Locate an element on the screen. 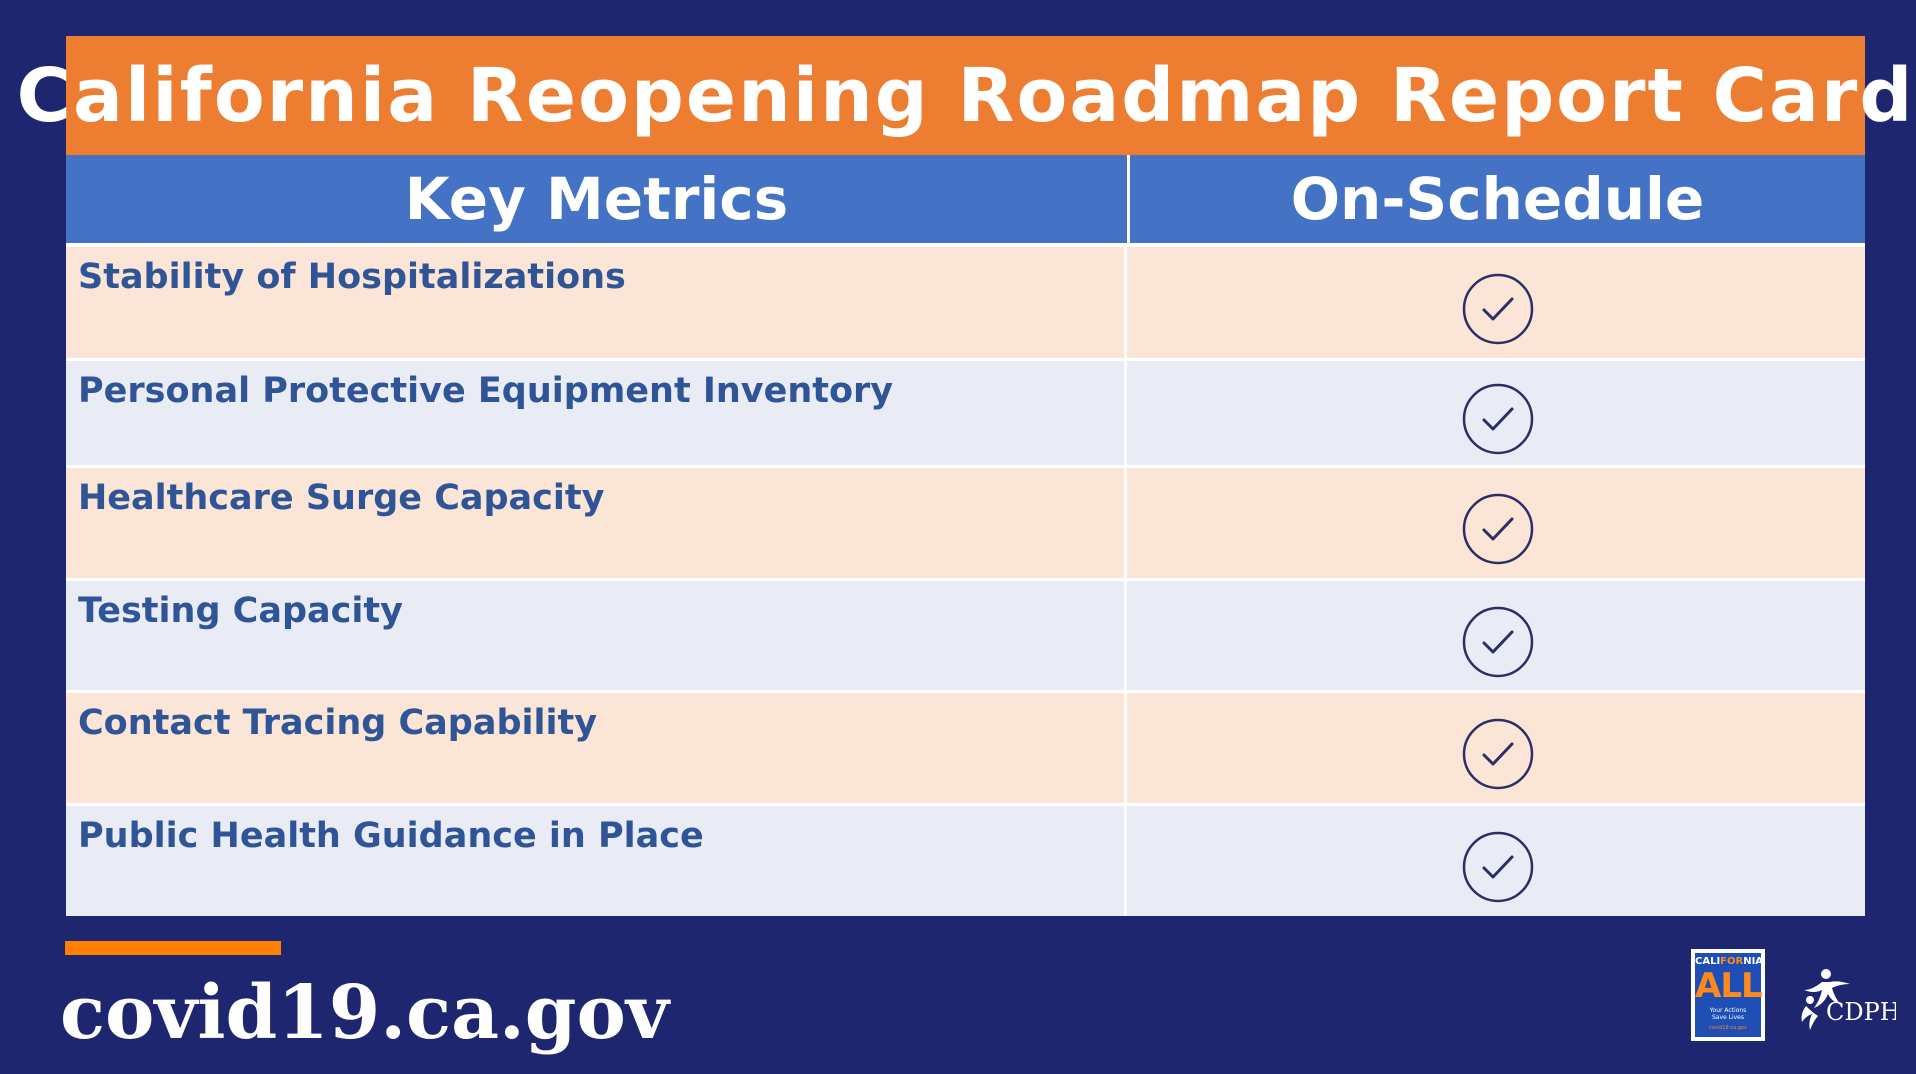 This screenshot has height=1074, width=1916. logo-site: covid19.ca.gov is located at coordinates (1728, 1028).